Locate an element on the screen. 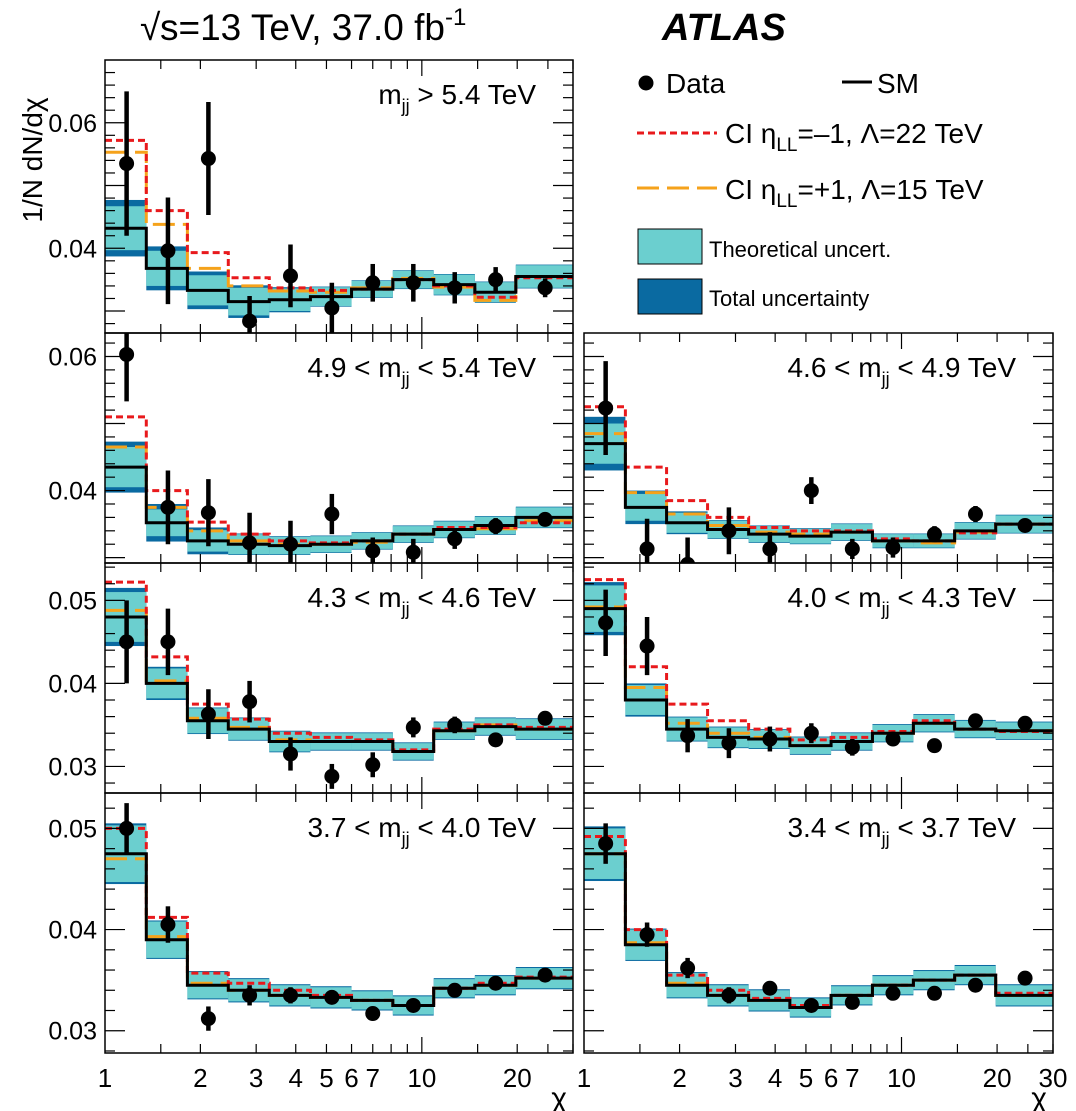  panel-frame is located at coordinates (339, 923).